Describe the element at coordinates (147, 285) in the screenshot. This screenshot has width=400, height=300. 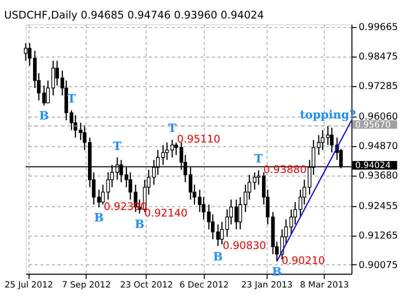
I see `x-tick-label: 23 Oct 2012` at that location.